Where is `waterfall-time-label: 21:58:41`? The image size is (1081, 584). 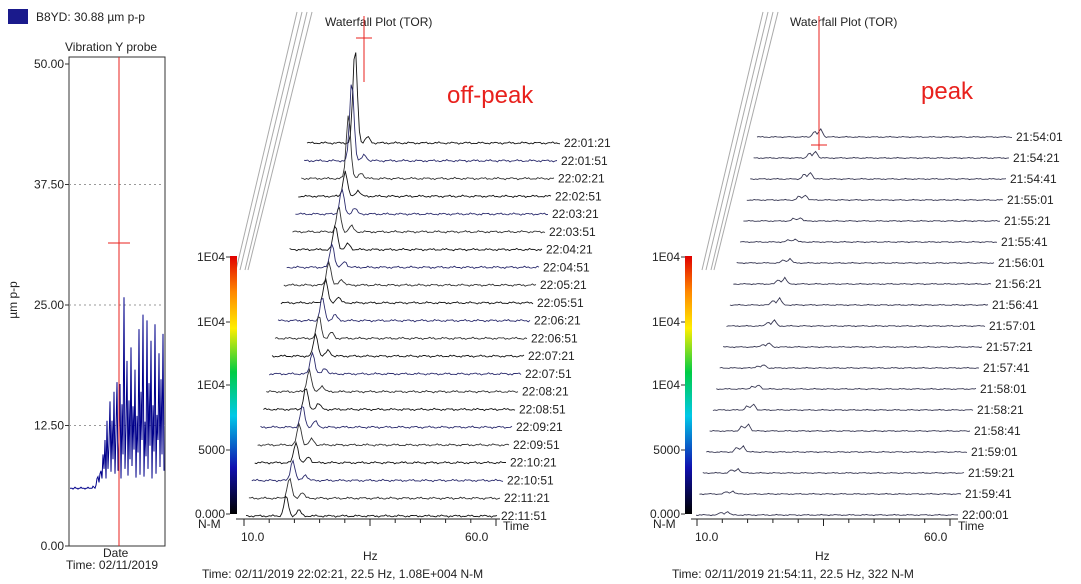 waterfall-time-label: 21:58:41 is located at coordinates (997, 431).